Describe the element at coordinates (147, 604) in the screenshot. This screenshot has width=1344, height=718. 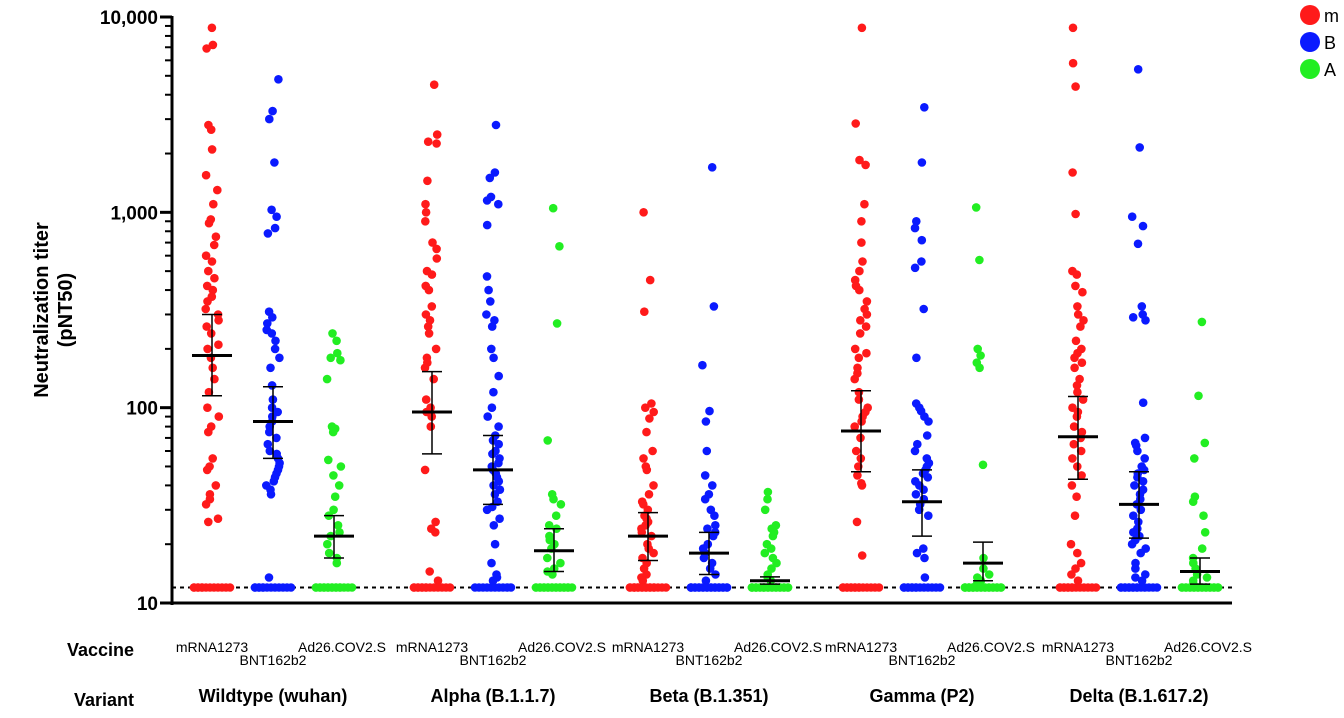
I see `y-tick-label: 10` at that location.